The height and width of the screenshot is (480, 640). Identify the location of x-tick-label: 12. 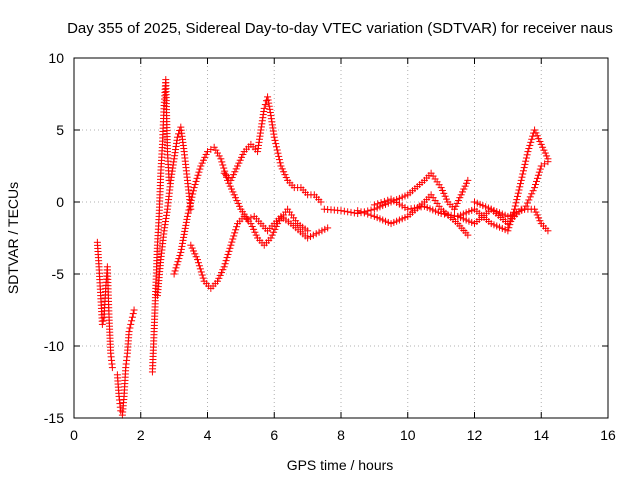
(475, 435).